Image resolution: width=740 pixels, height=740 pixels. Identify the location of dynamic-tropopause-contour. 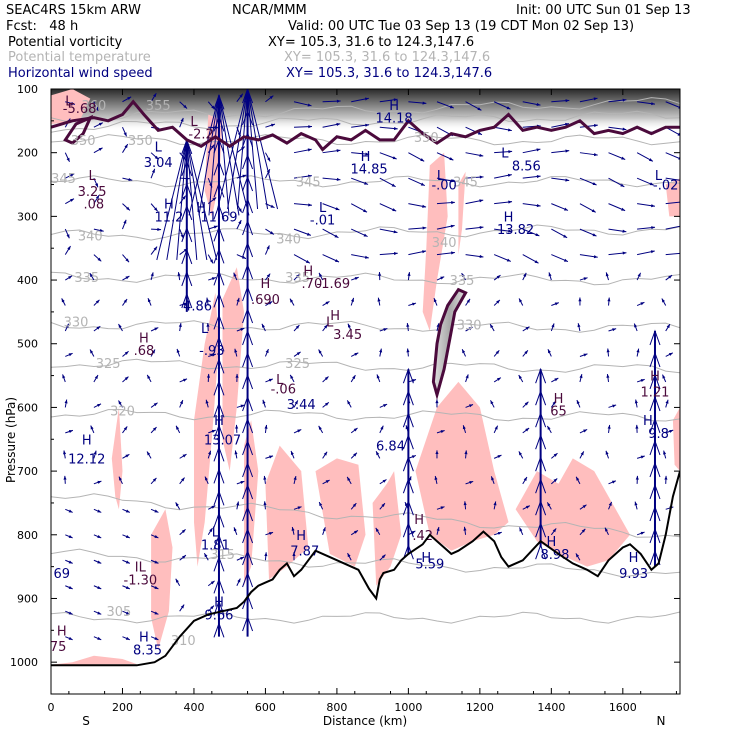
(365, 125).